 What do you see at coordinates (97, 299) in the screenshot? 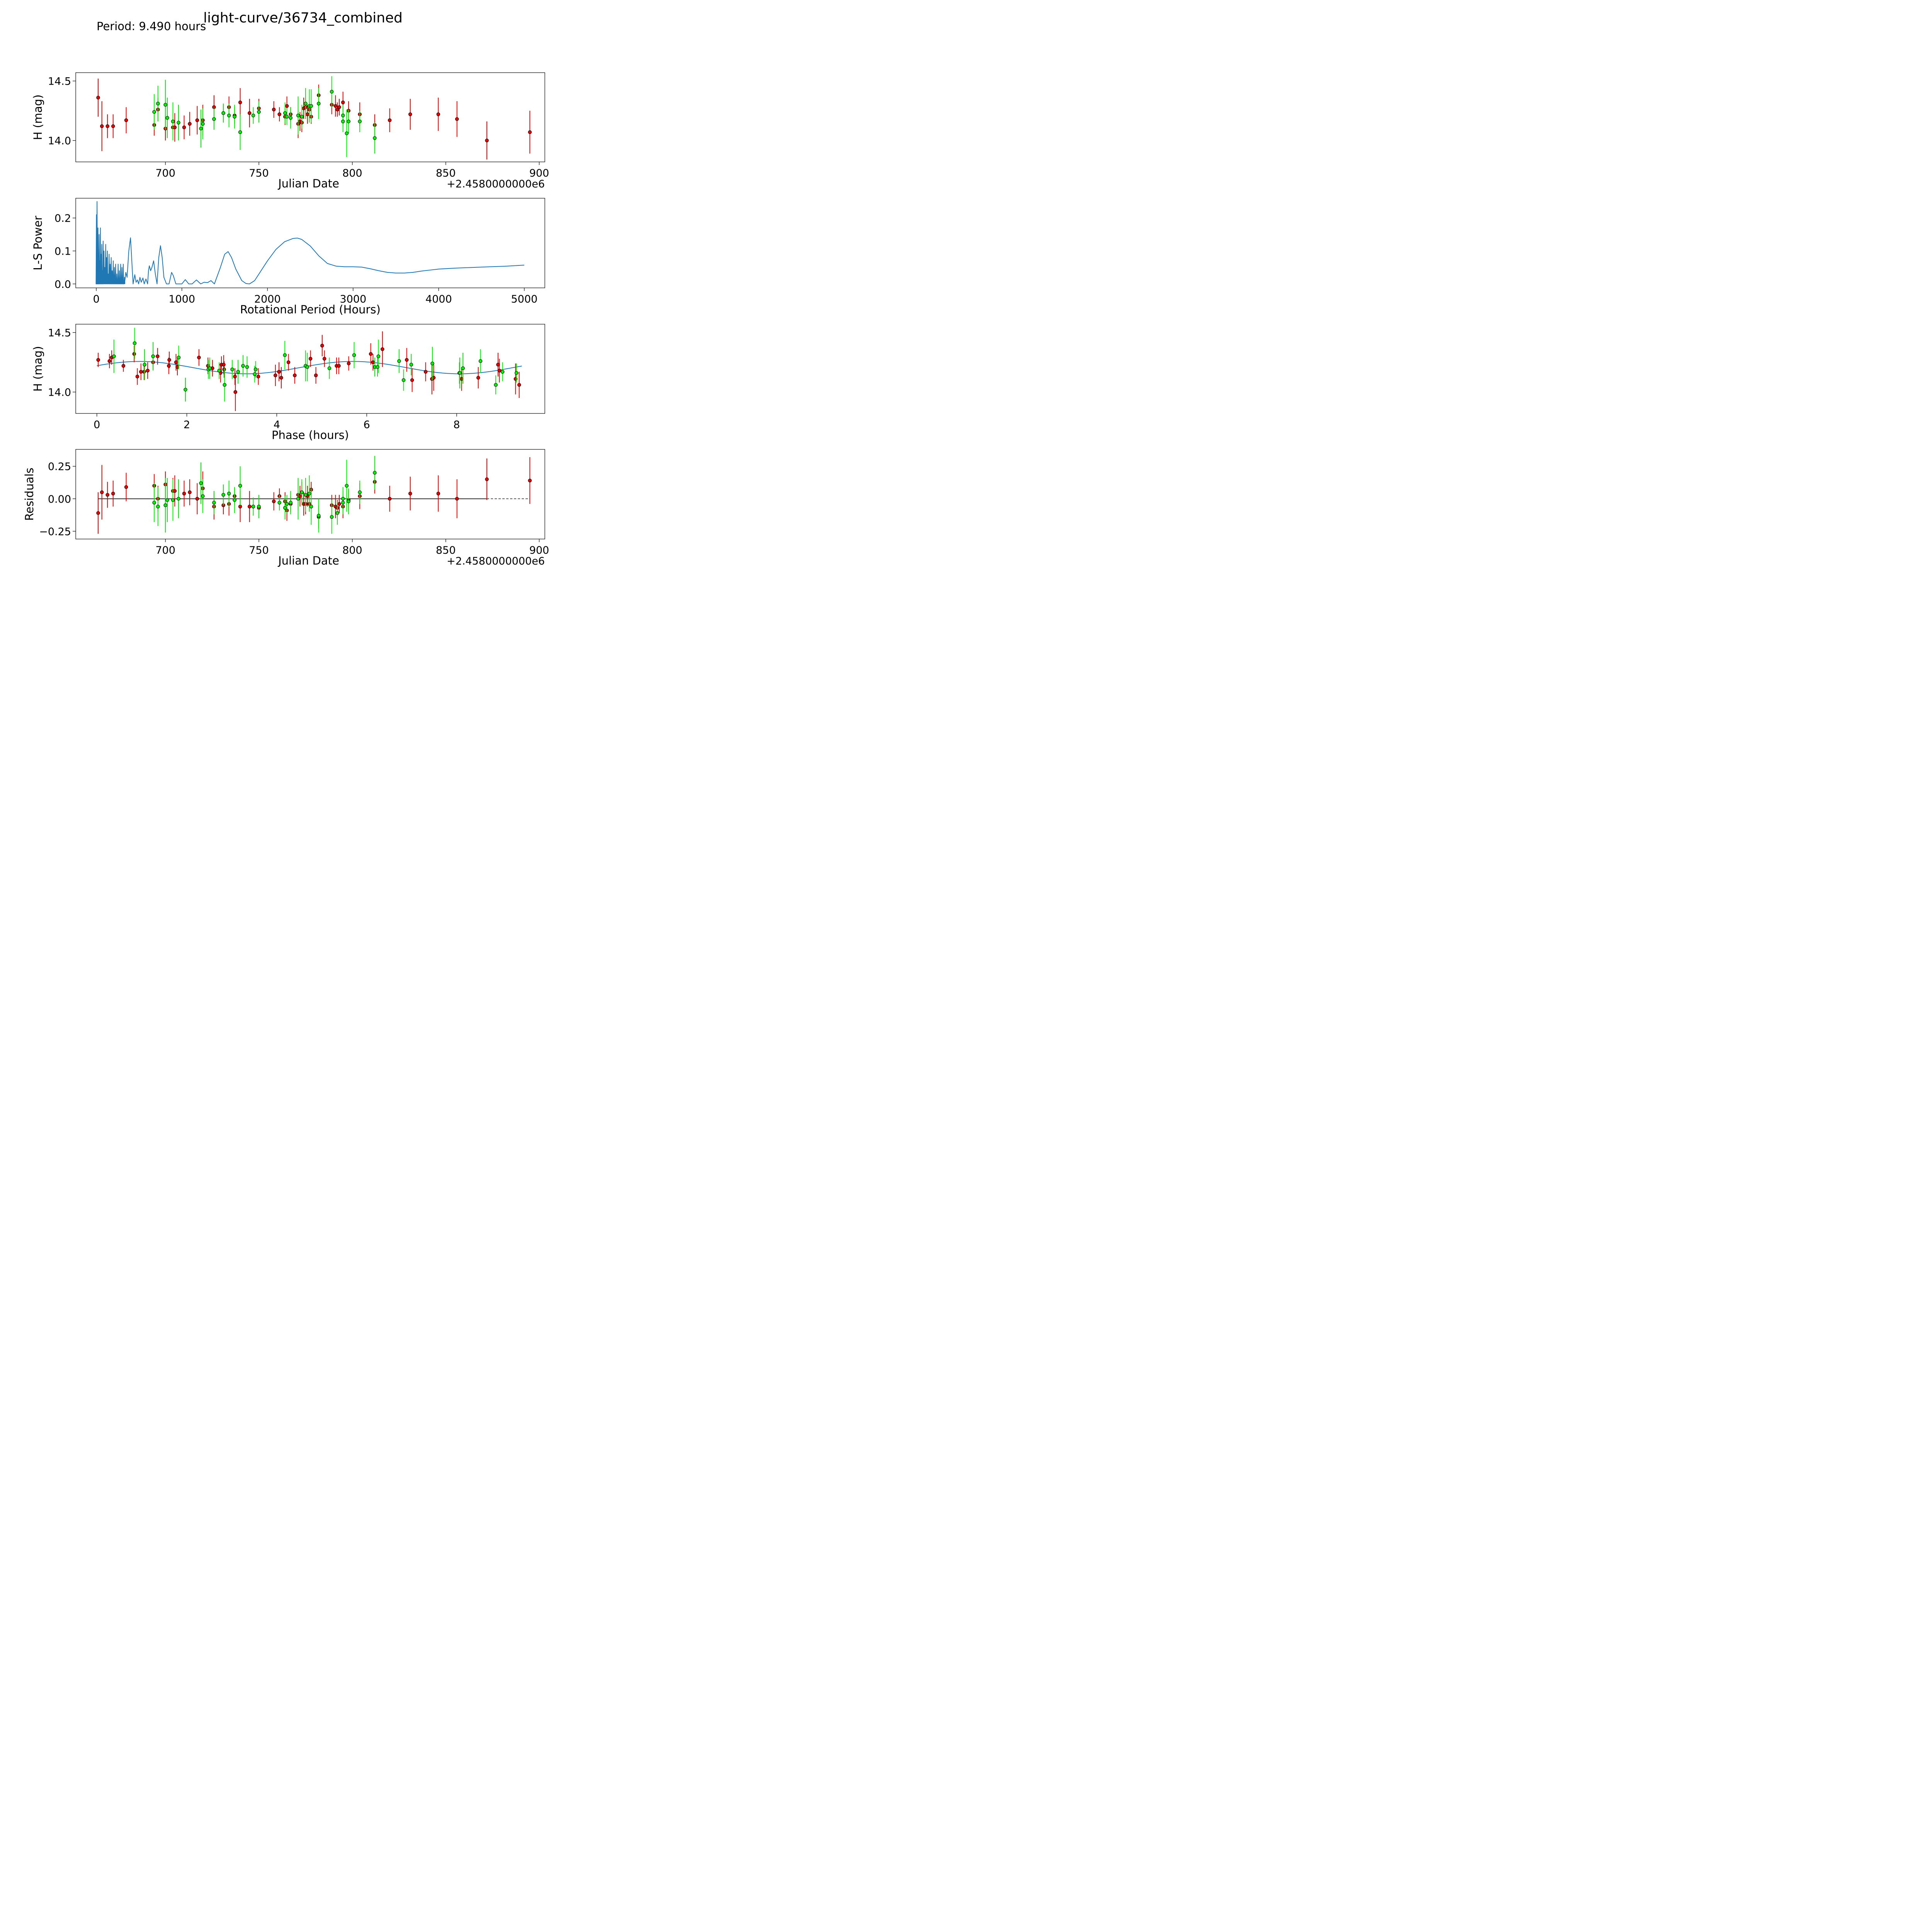
I see `x-tick-label: 0` at bounding box center [97, 299].